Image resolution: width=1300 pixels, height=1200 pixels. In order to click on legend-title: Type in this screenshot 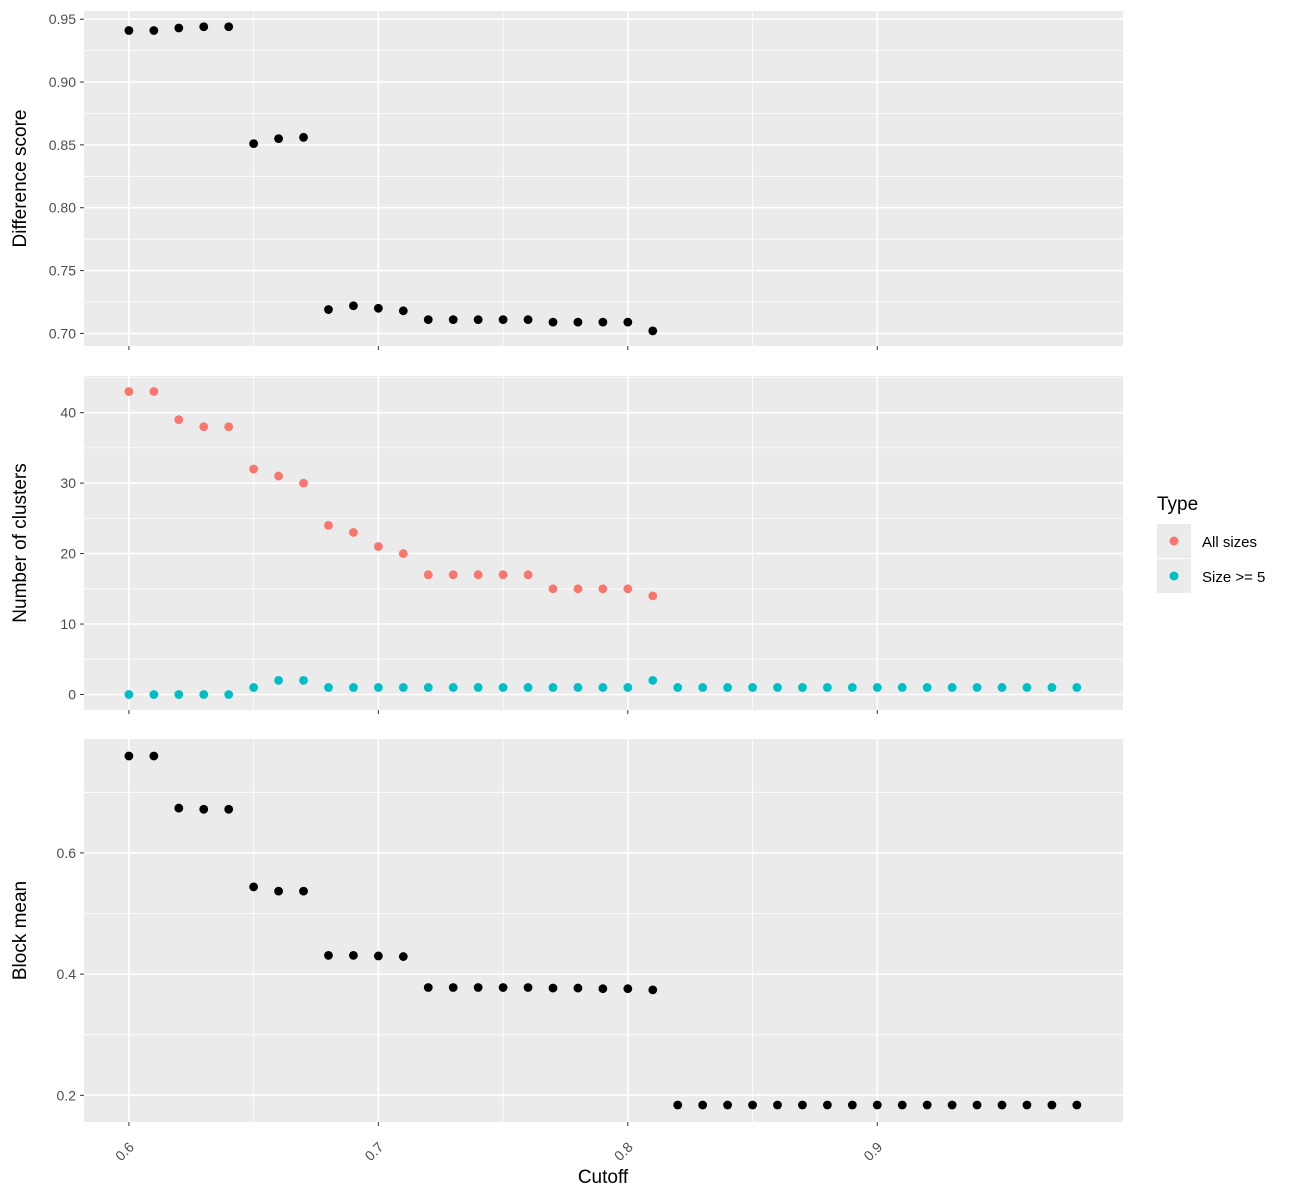, I will do `click(1177, 504)`.